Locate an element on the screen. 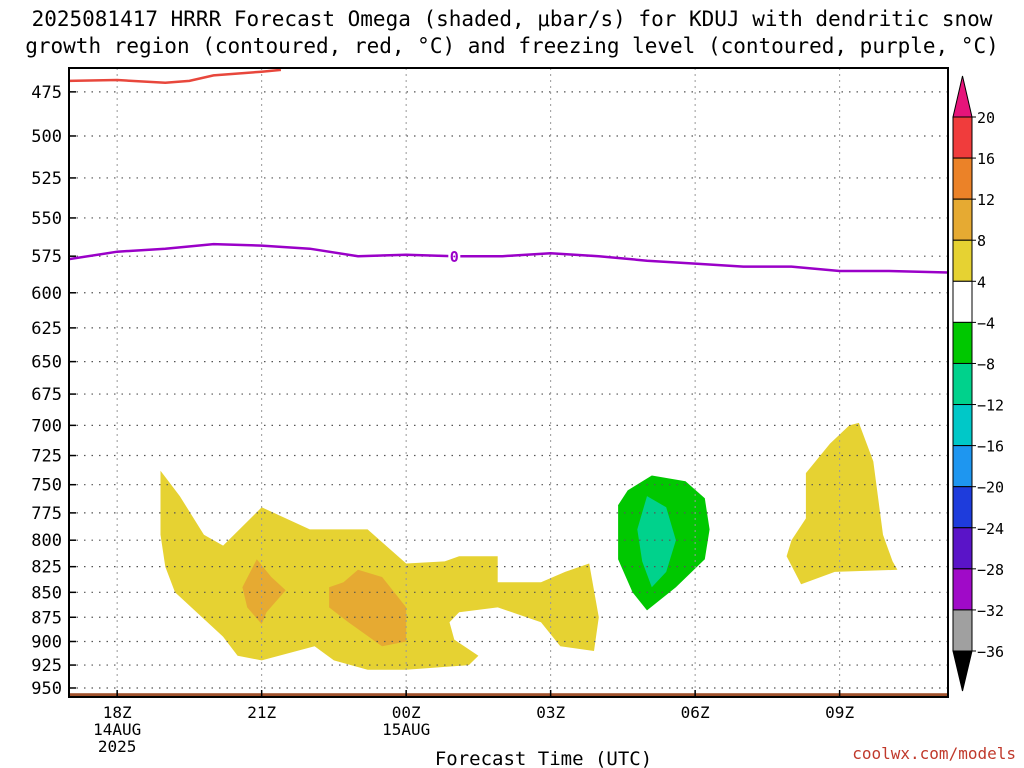 The width and height of the screenshot is (1024, 768). y-tick-label-800: 800 is located at coordinates (46, 541).